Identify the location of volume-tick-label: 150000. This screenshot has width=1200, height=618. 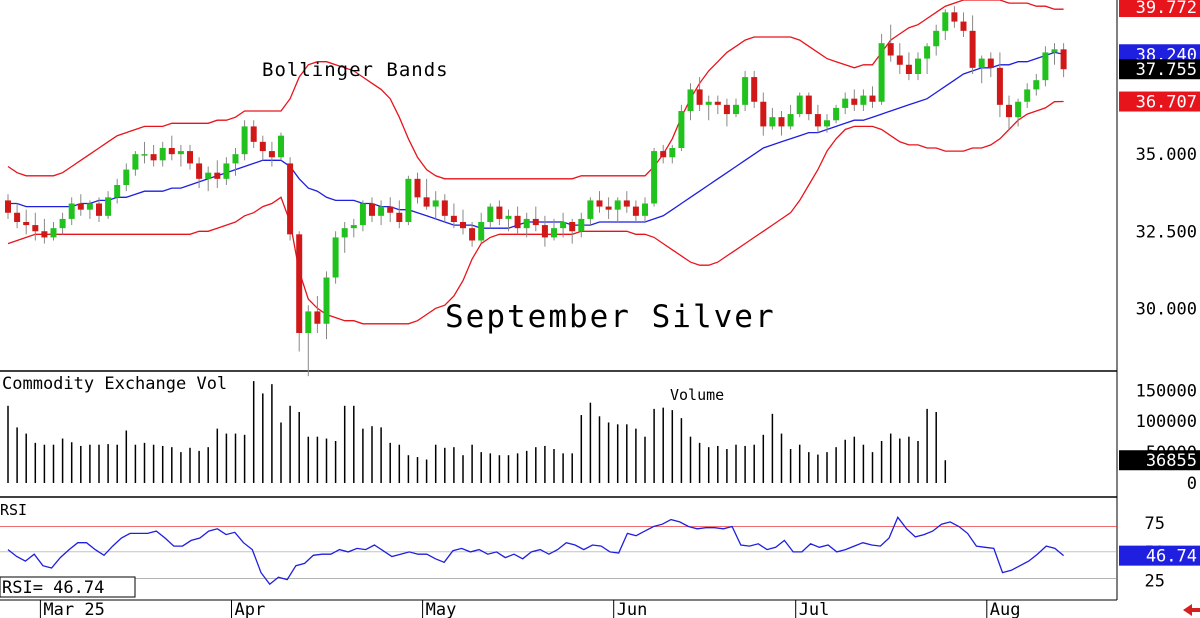
(1166, 391).